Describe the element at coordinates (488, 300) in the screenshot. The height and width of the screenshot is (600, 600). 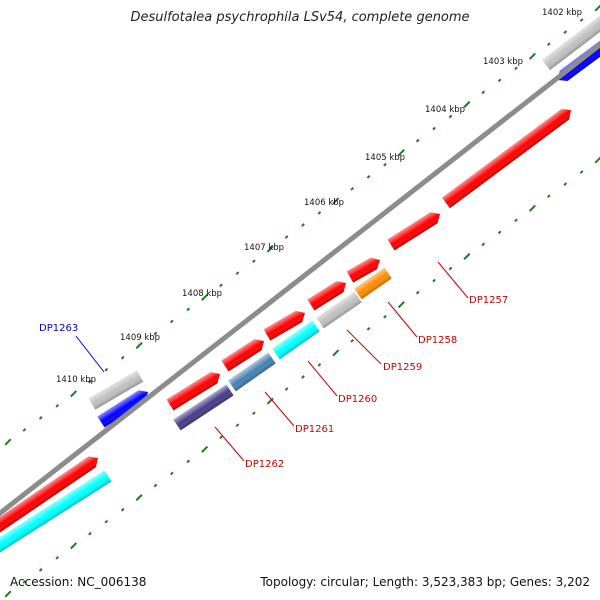
I see `gene-label-dp1257: DP1257` at that location.